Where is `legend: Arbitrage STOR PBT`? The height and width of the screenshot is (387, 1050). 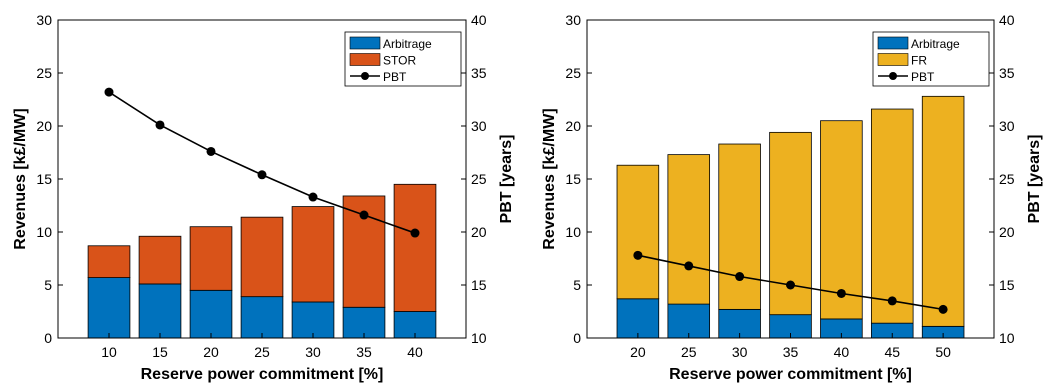
legend: Arbitrage STOR PBT is located at coordinates (403, 59).